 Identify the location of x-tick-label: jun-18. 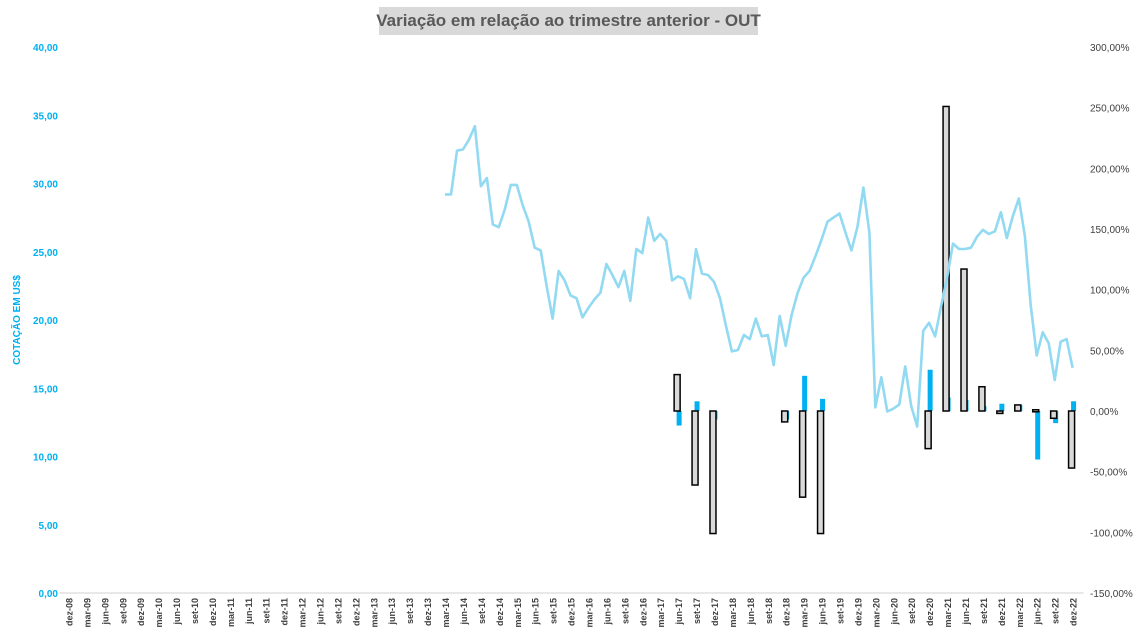
(751, 612).